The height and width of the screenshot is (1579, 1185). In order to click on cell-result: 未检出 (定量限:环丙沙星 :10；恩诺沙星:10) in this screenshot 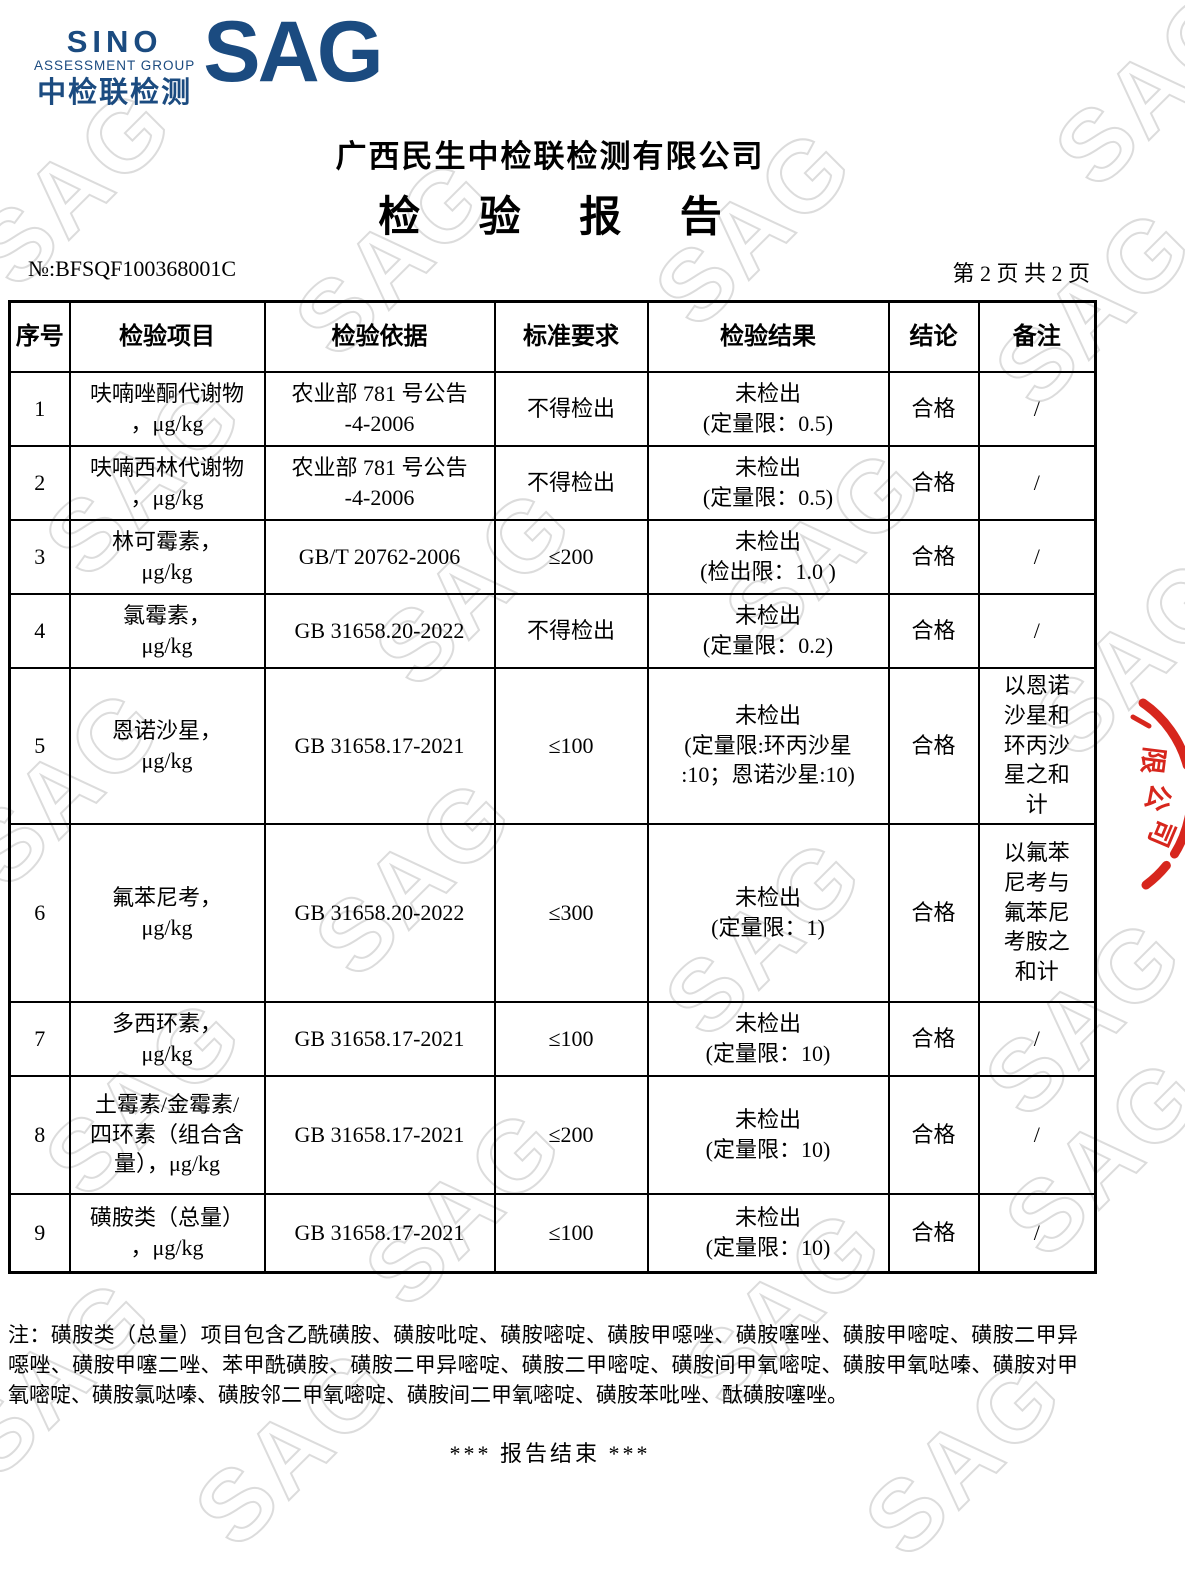, I will do `click(768, 745)`.